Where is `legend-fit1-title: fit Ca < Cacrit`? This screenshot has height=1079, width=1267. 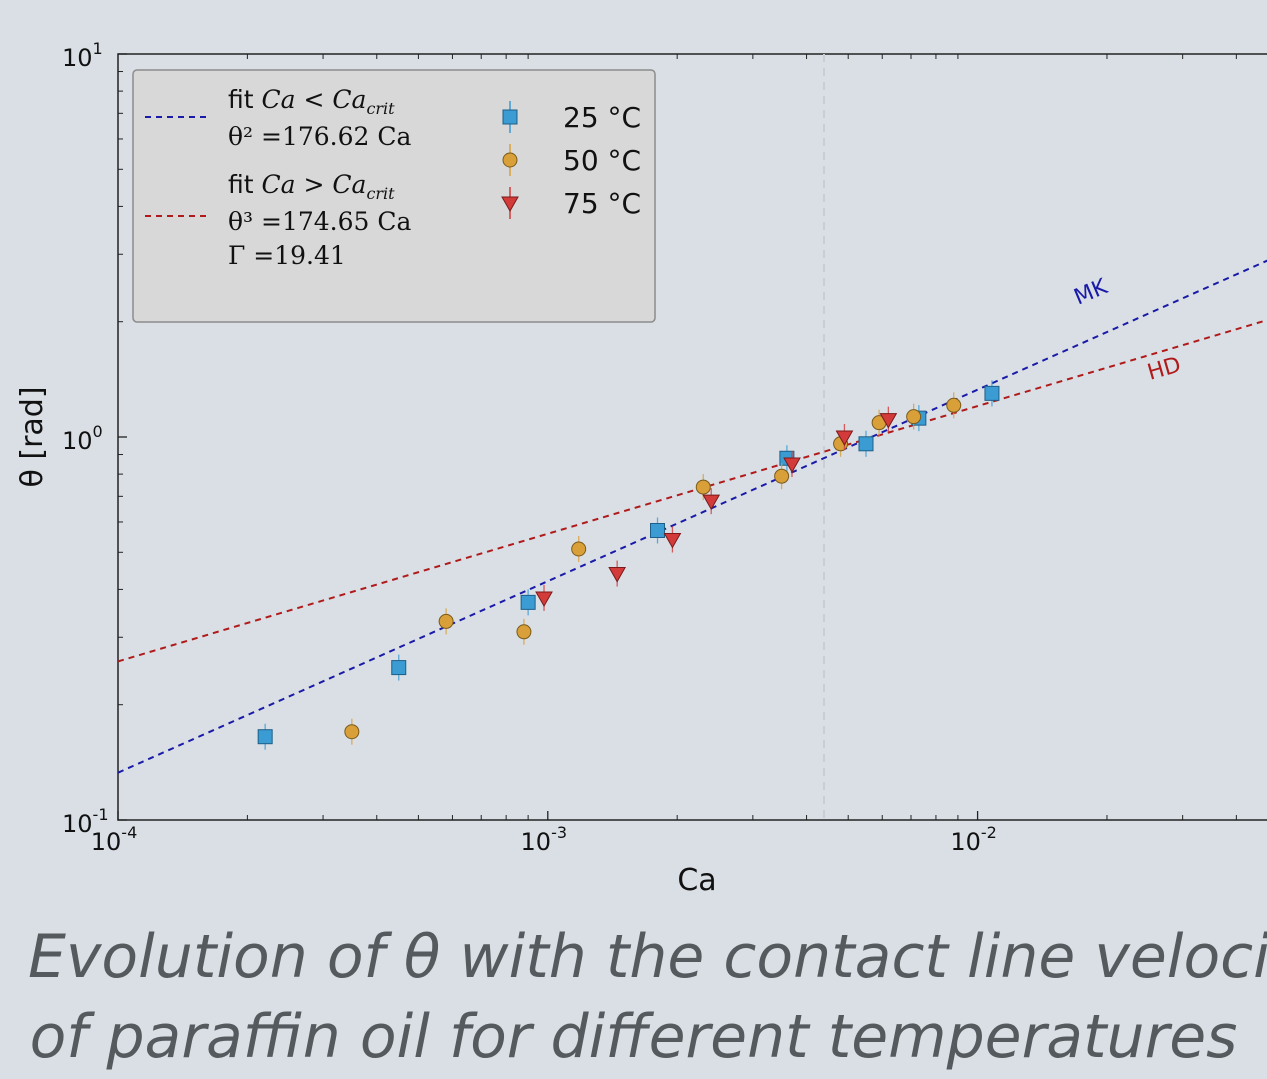 legend-fit1-title: fit Ca < Cacrit is located at coordinates (311, 101).